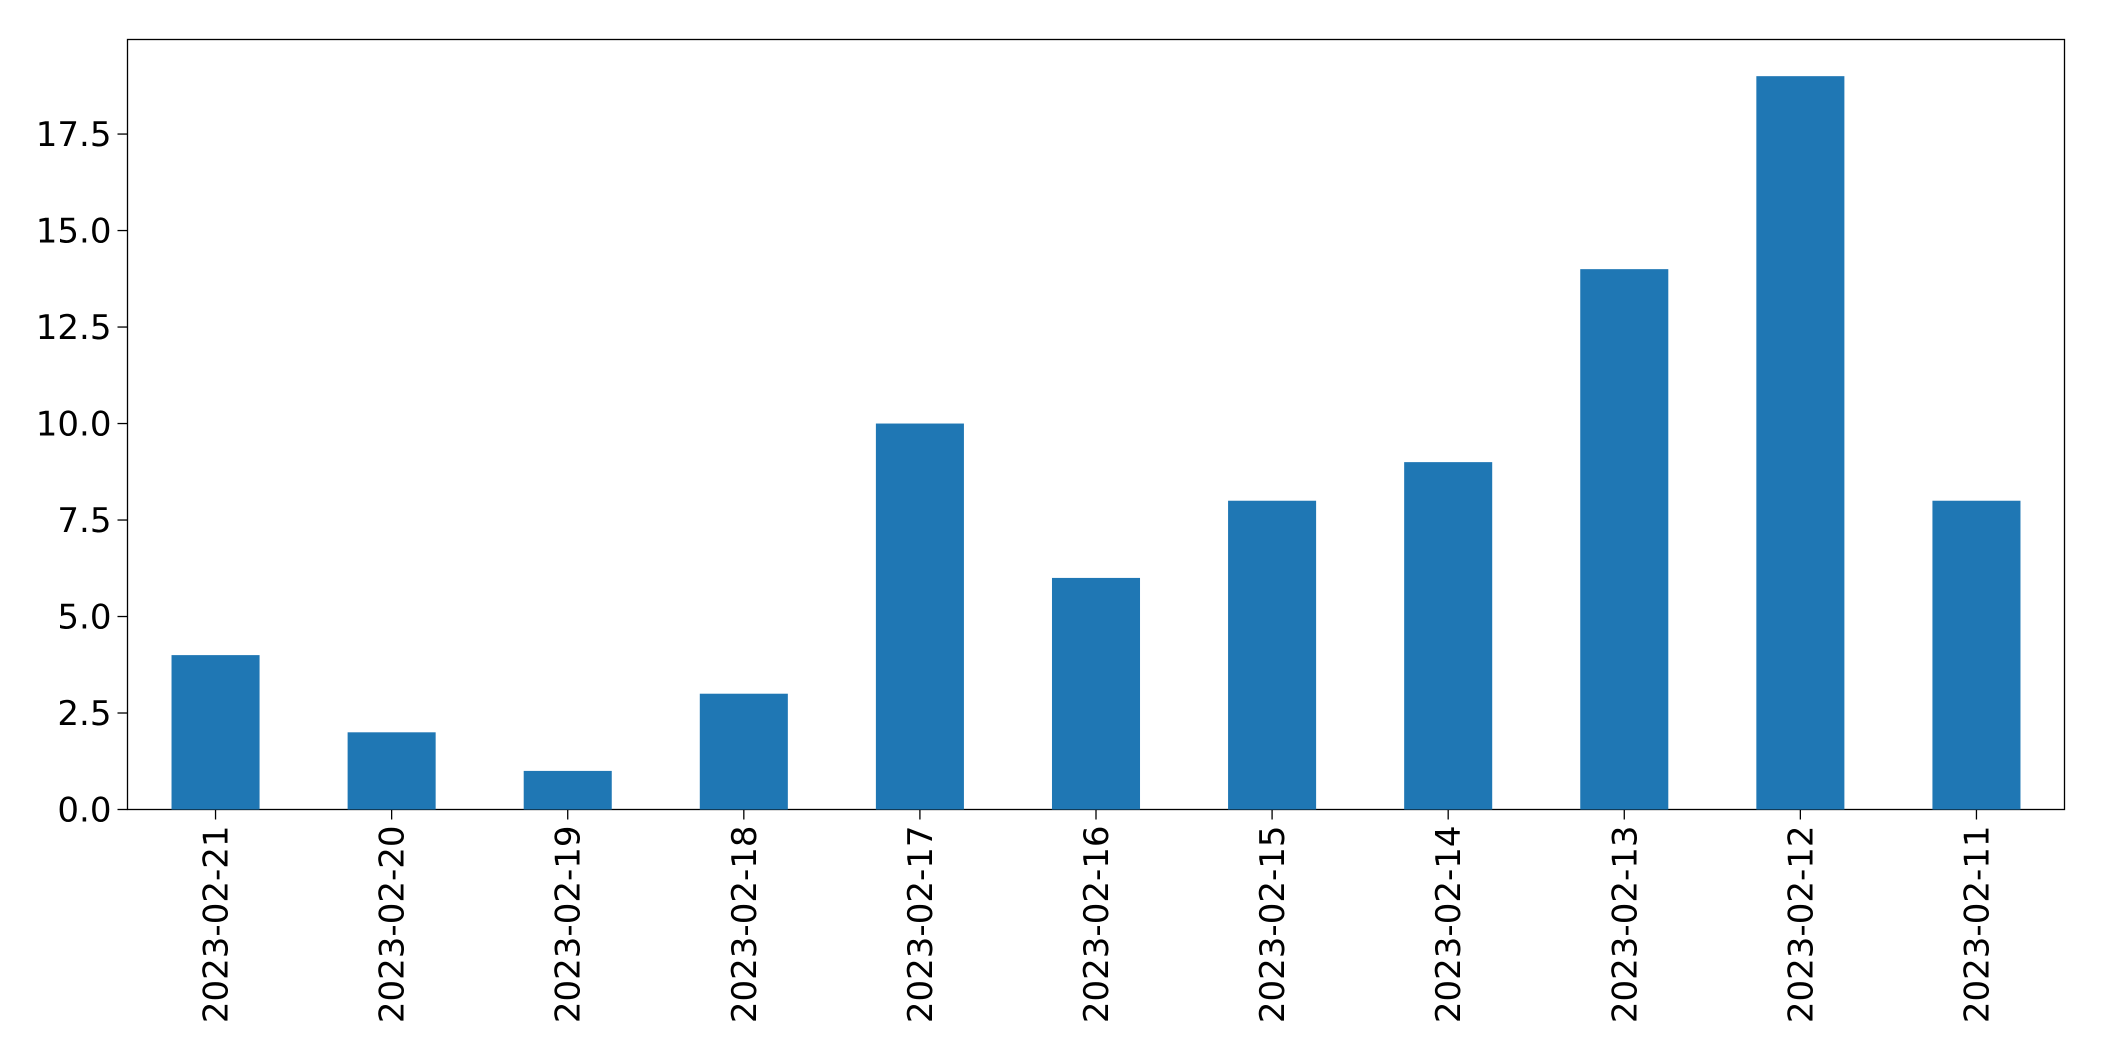 Image resolution: width=2104 pixels, height=1061 pixels. Describe the element at coordinates (921, 925) in the screenshot. I see `x-tick-label: 2023-02-17` at that location.